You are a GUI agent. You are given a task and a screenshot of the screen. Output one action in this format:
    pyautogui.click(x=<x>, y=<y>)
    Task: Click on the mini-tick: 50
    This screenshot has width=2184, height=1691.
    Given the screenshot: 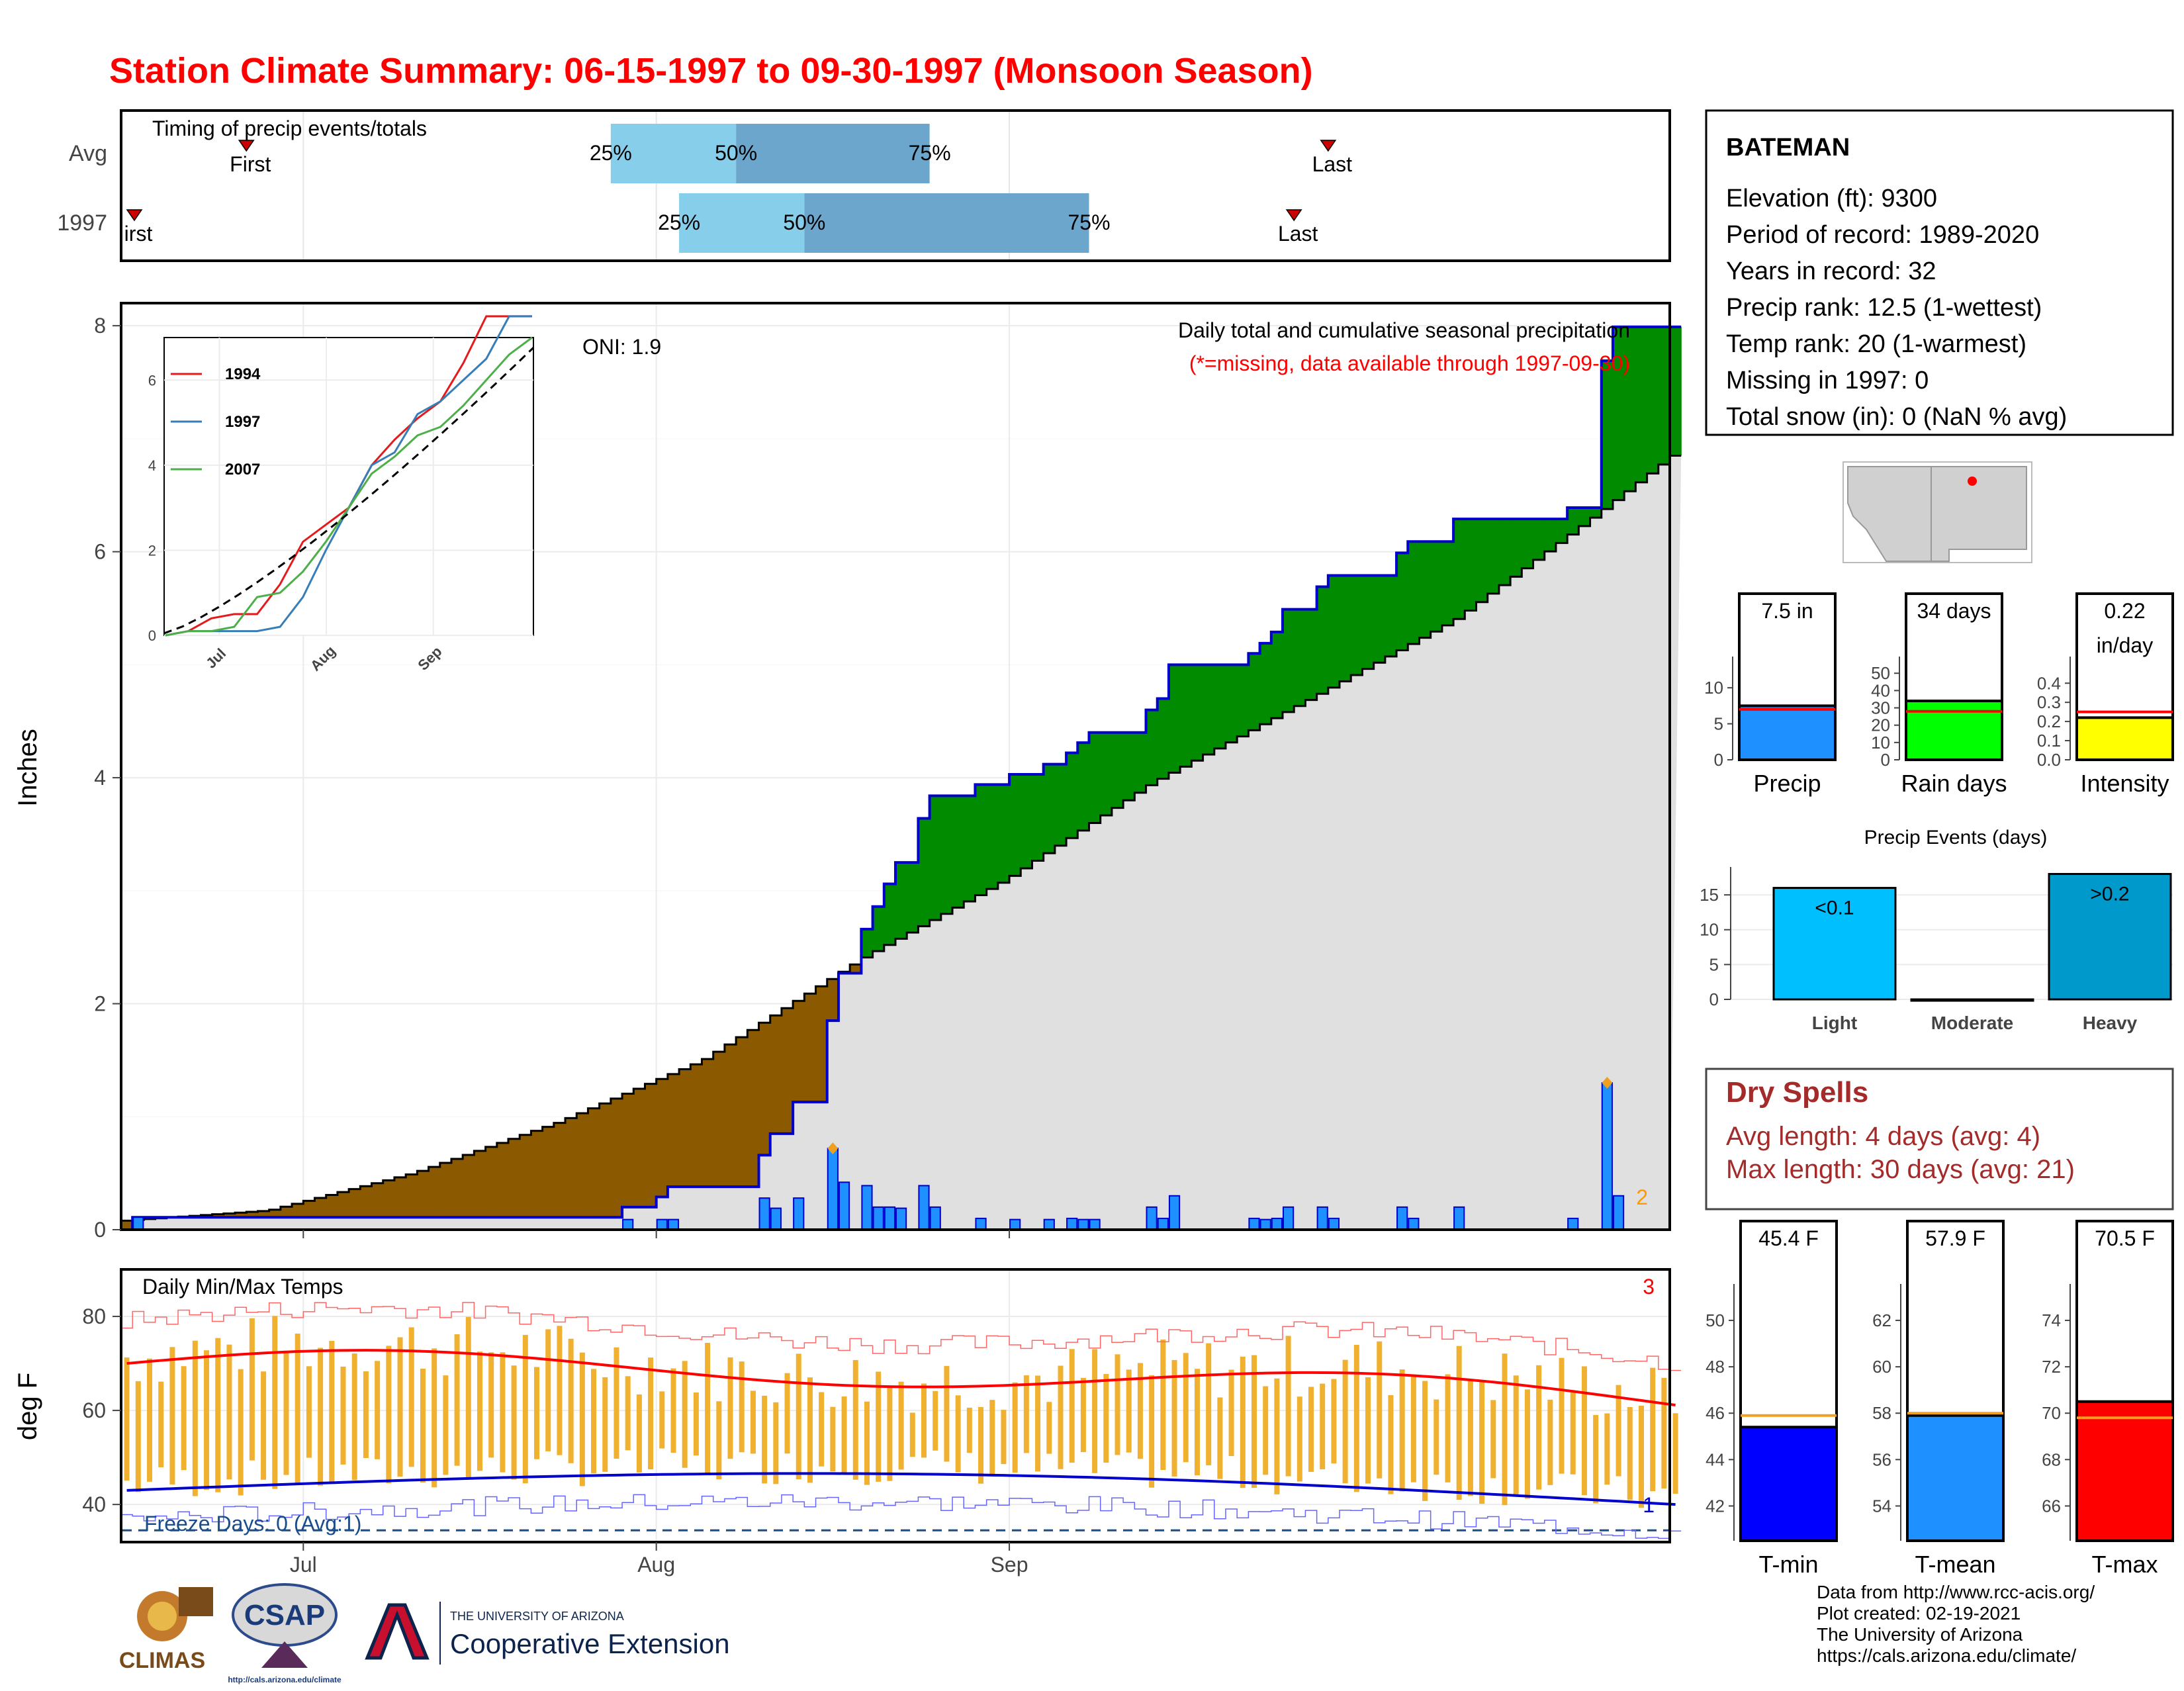 What is the action you would take?
    pyautogui.click(x=1715, y=1320)
    